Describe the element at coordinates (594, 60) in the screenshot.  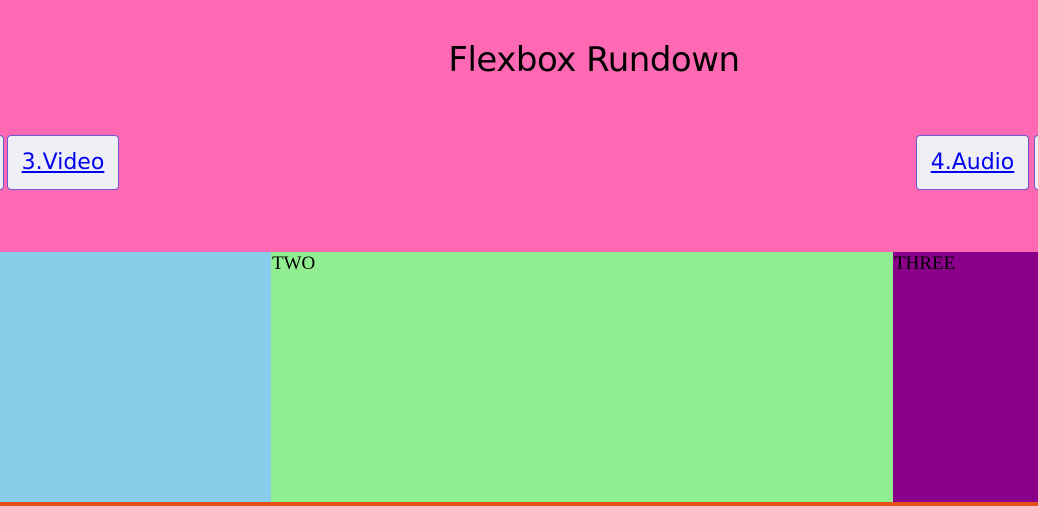
I see `page-title: Flexbox Rundown` at that location.